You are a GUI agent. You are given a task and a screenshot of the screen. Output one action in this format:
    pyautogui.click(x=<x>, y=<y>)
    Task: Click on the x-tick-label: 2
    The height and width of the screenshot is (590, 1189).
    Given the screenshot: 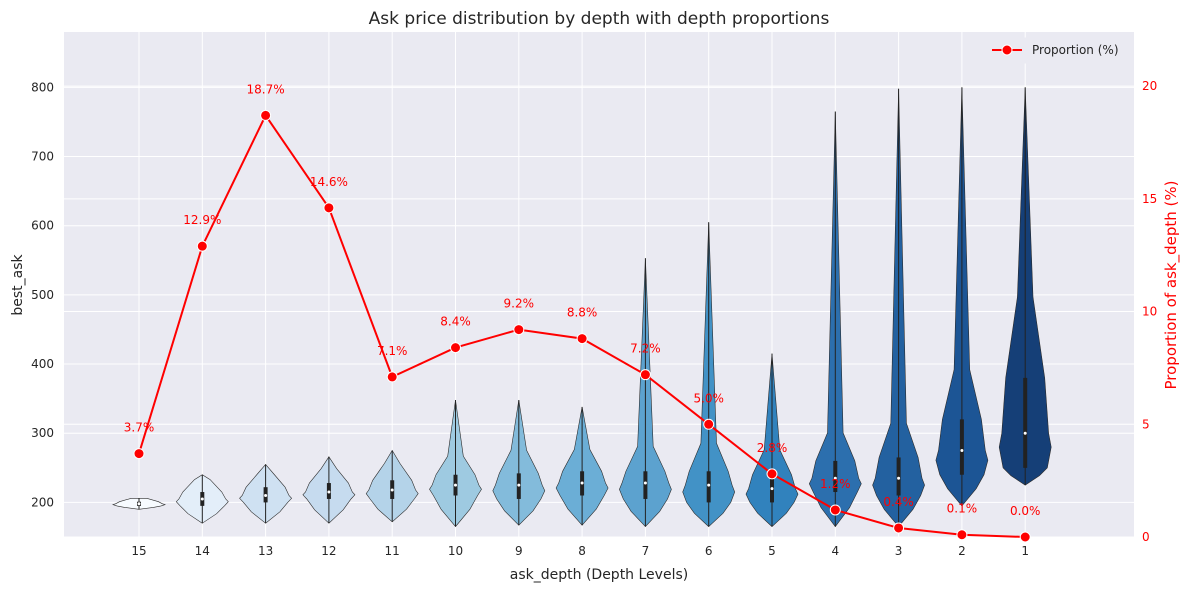 What is the action you would take?
    pyautogui.click(x=962, y=551)
    